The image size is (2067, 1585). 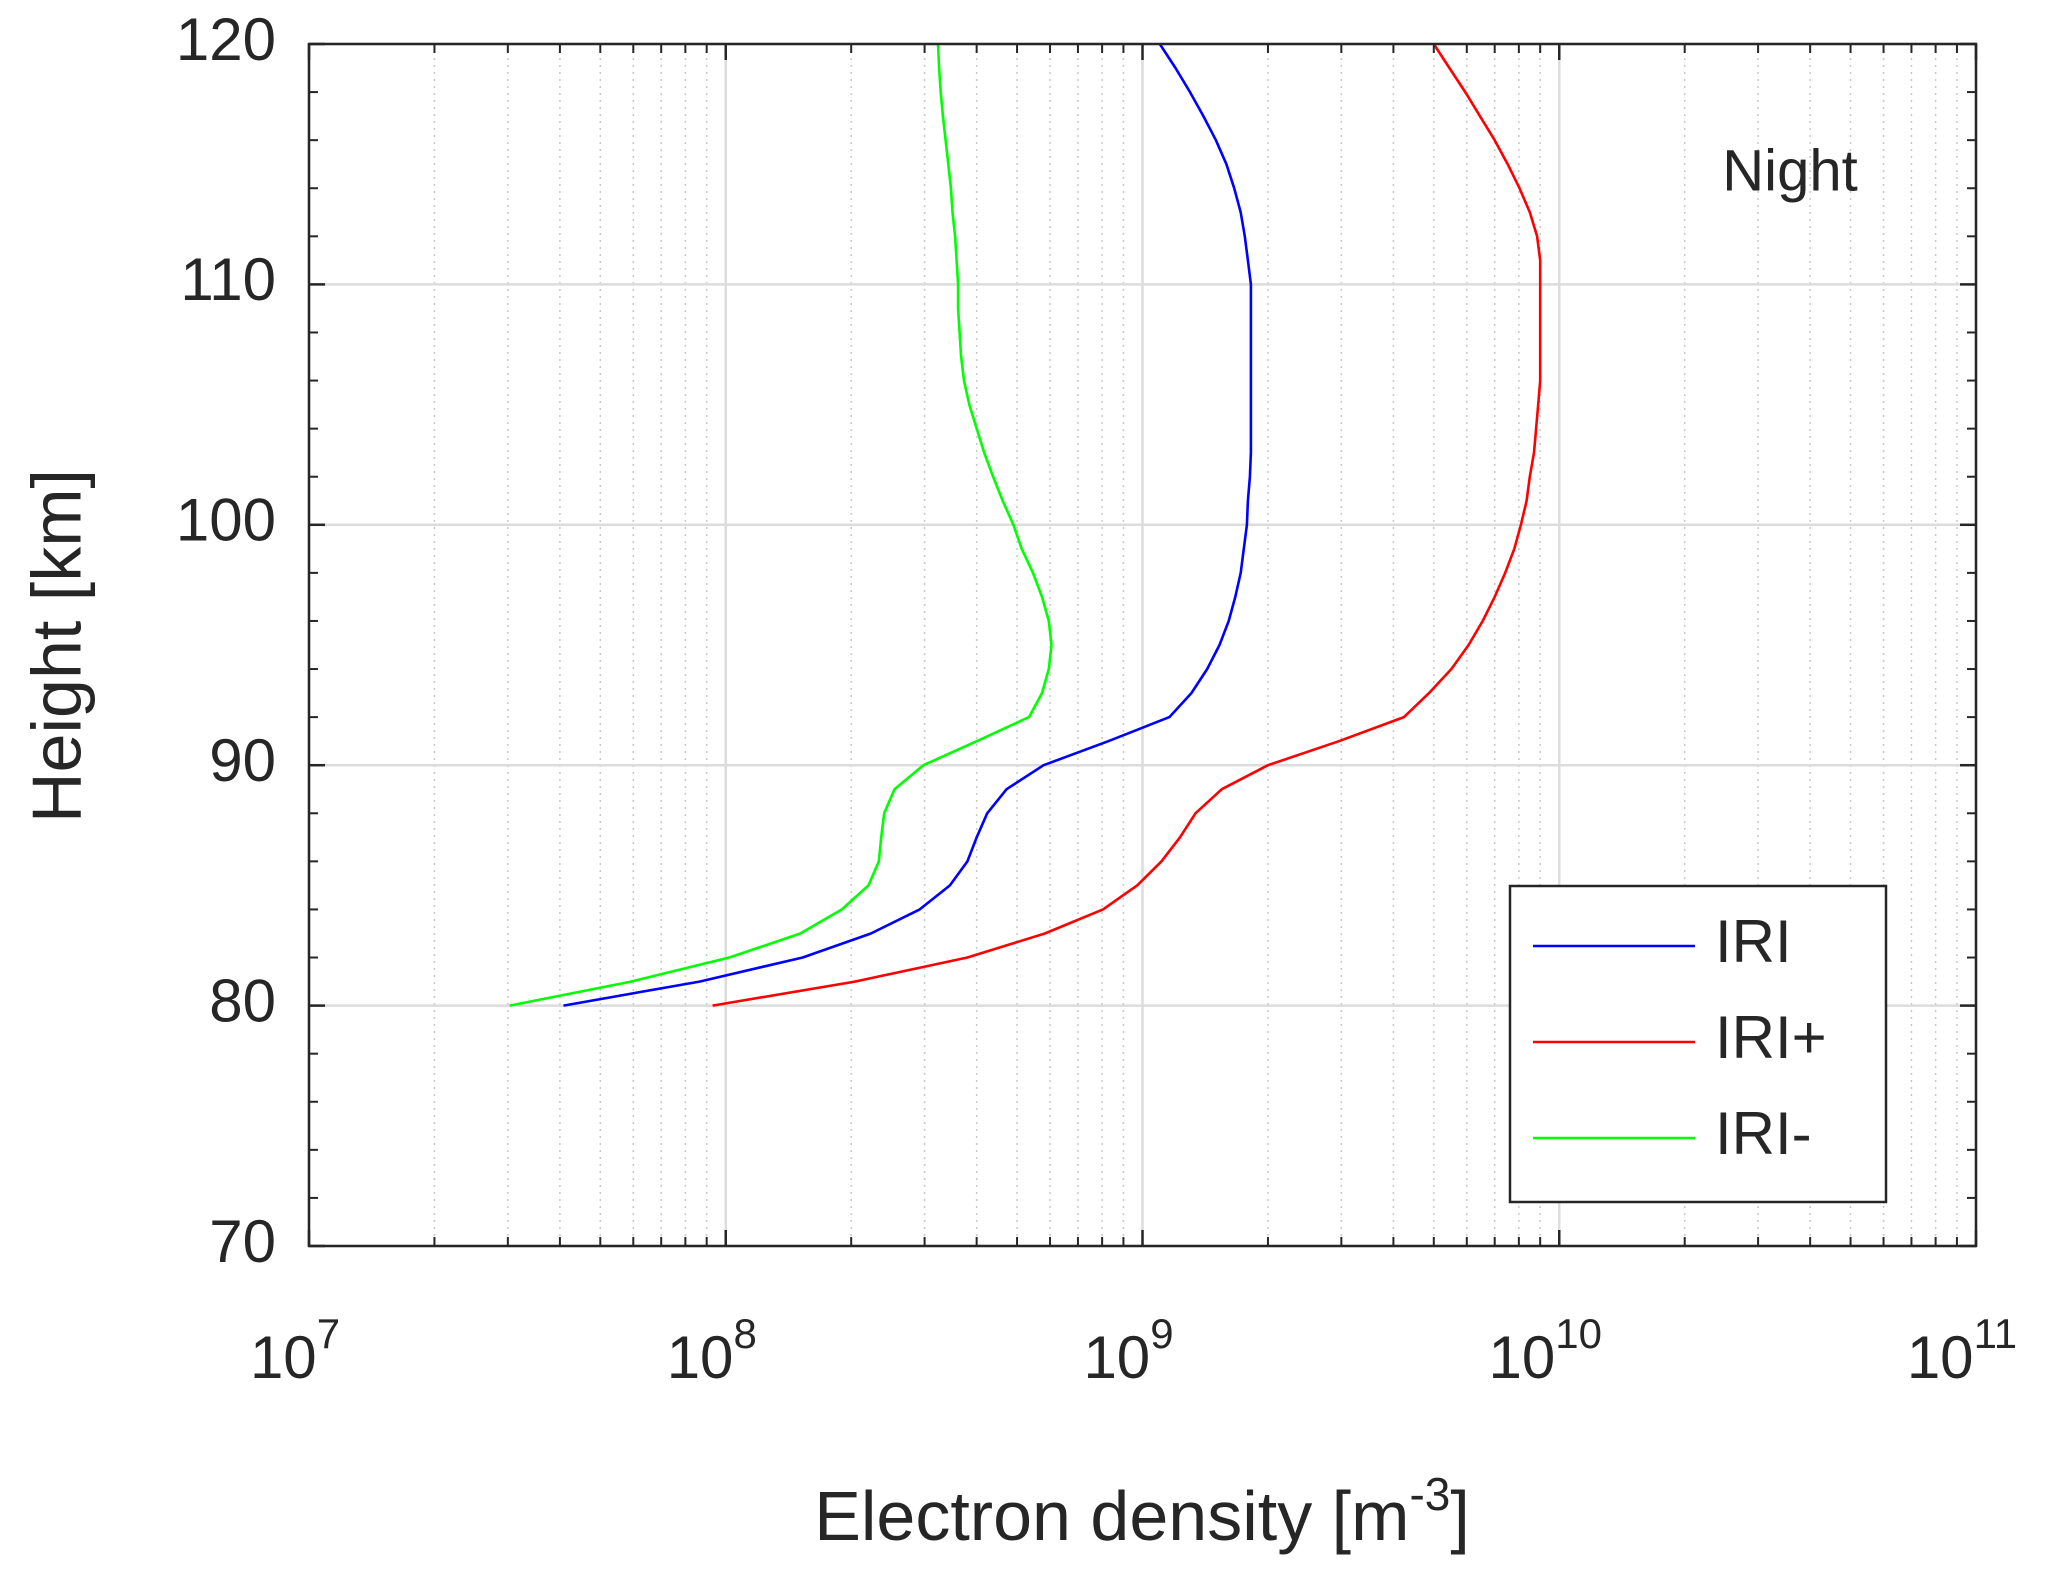 What do you see at coordinates (228, 279) in the screenshot?
I see `y-tick-label: 110` at bounding box center [228, 279].